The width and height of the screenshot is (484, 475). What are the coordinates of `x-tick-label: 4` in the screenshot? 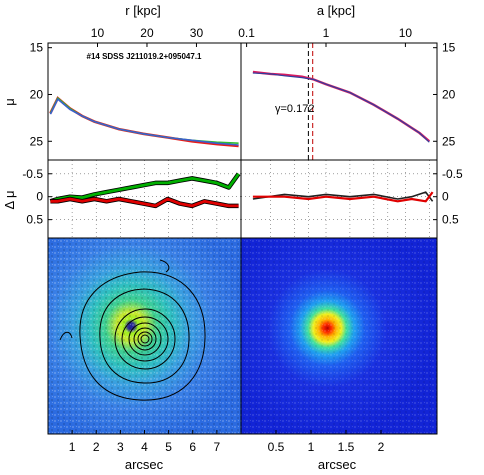 It's located at (144, 447).